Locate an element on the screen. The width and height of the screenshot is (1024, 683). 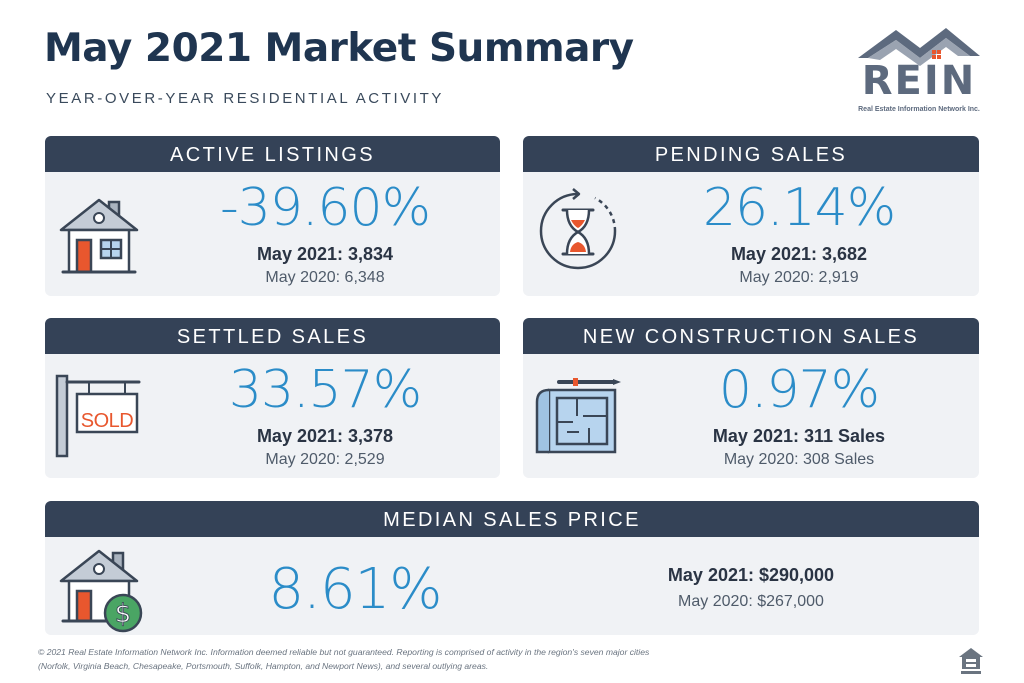
house-icon is located at coordinates (99, 236).